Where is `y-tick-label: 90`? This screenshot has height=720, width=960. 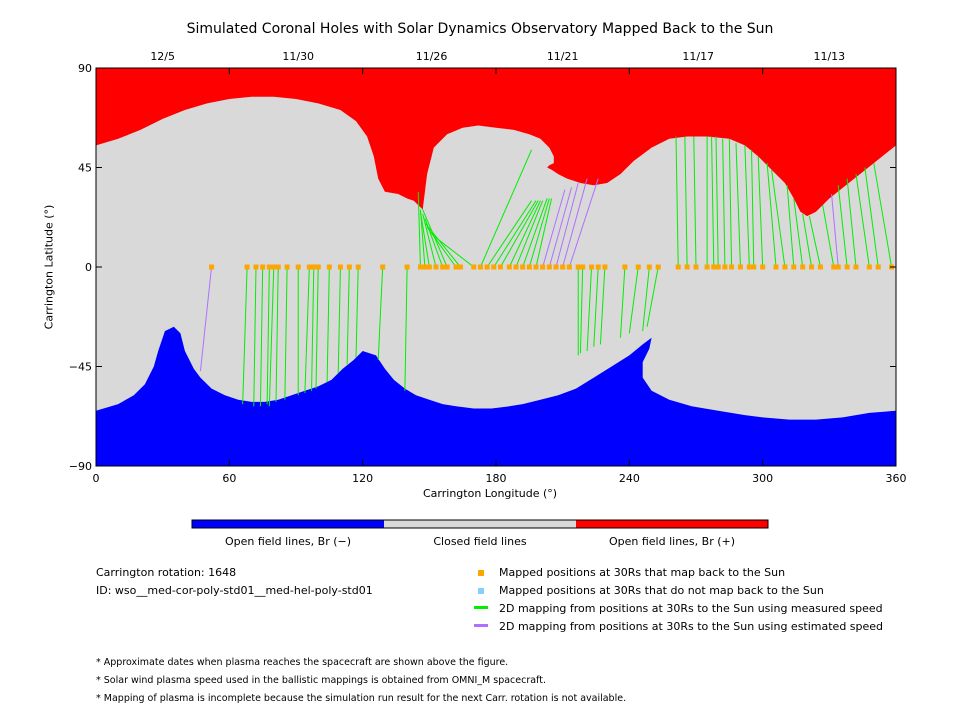 y-tick-label: 90 is located at coordinates (85, 68).